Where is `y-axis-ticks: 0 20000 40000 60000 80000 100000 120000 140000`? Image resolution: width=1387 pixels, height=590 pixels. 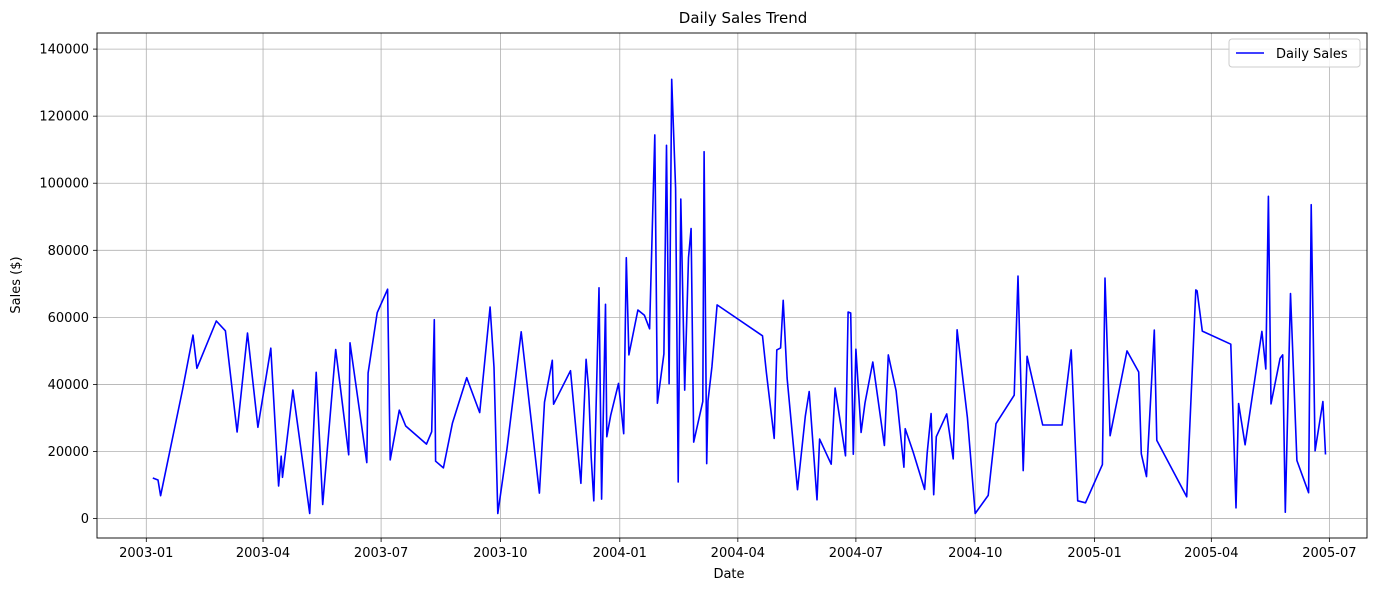 y-axis-ticks: 0 20000 40000 60000 80000 100000 120000 140000 is located at coordinates (68, 285).